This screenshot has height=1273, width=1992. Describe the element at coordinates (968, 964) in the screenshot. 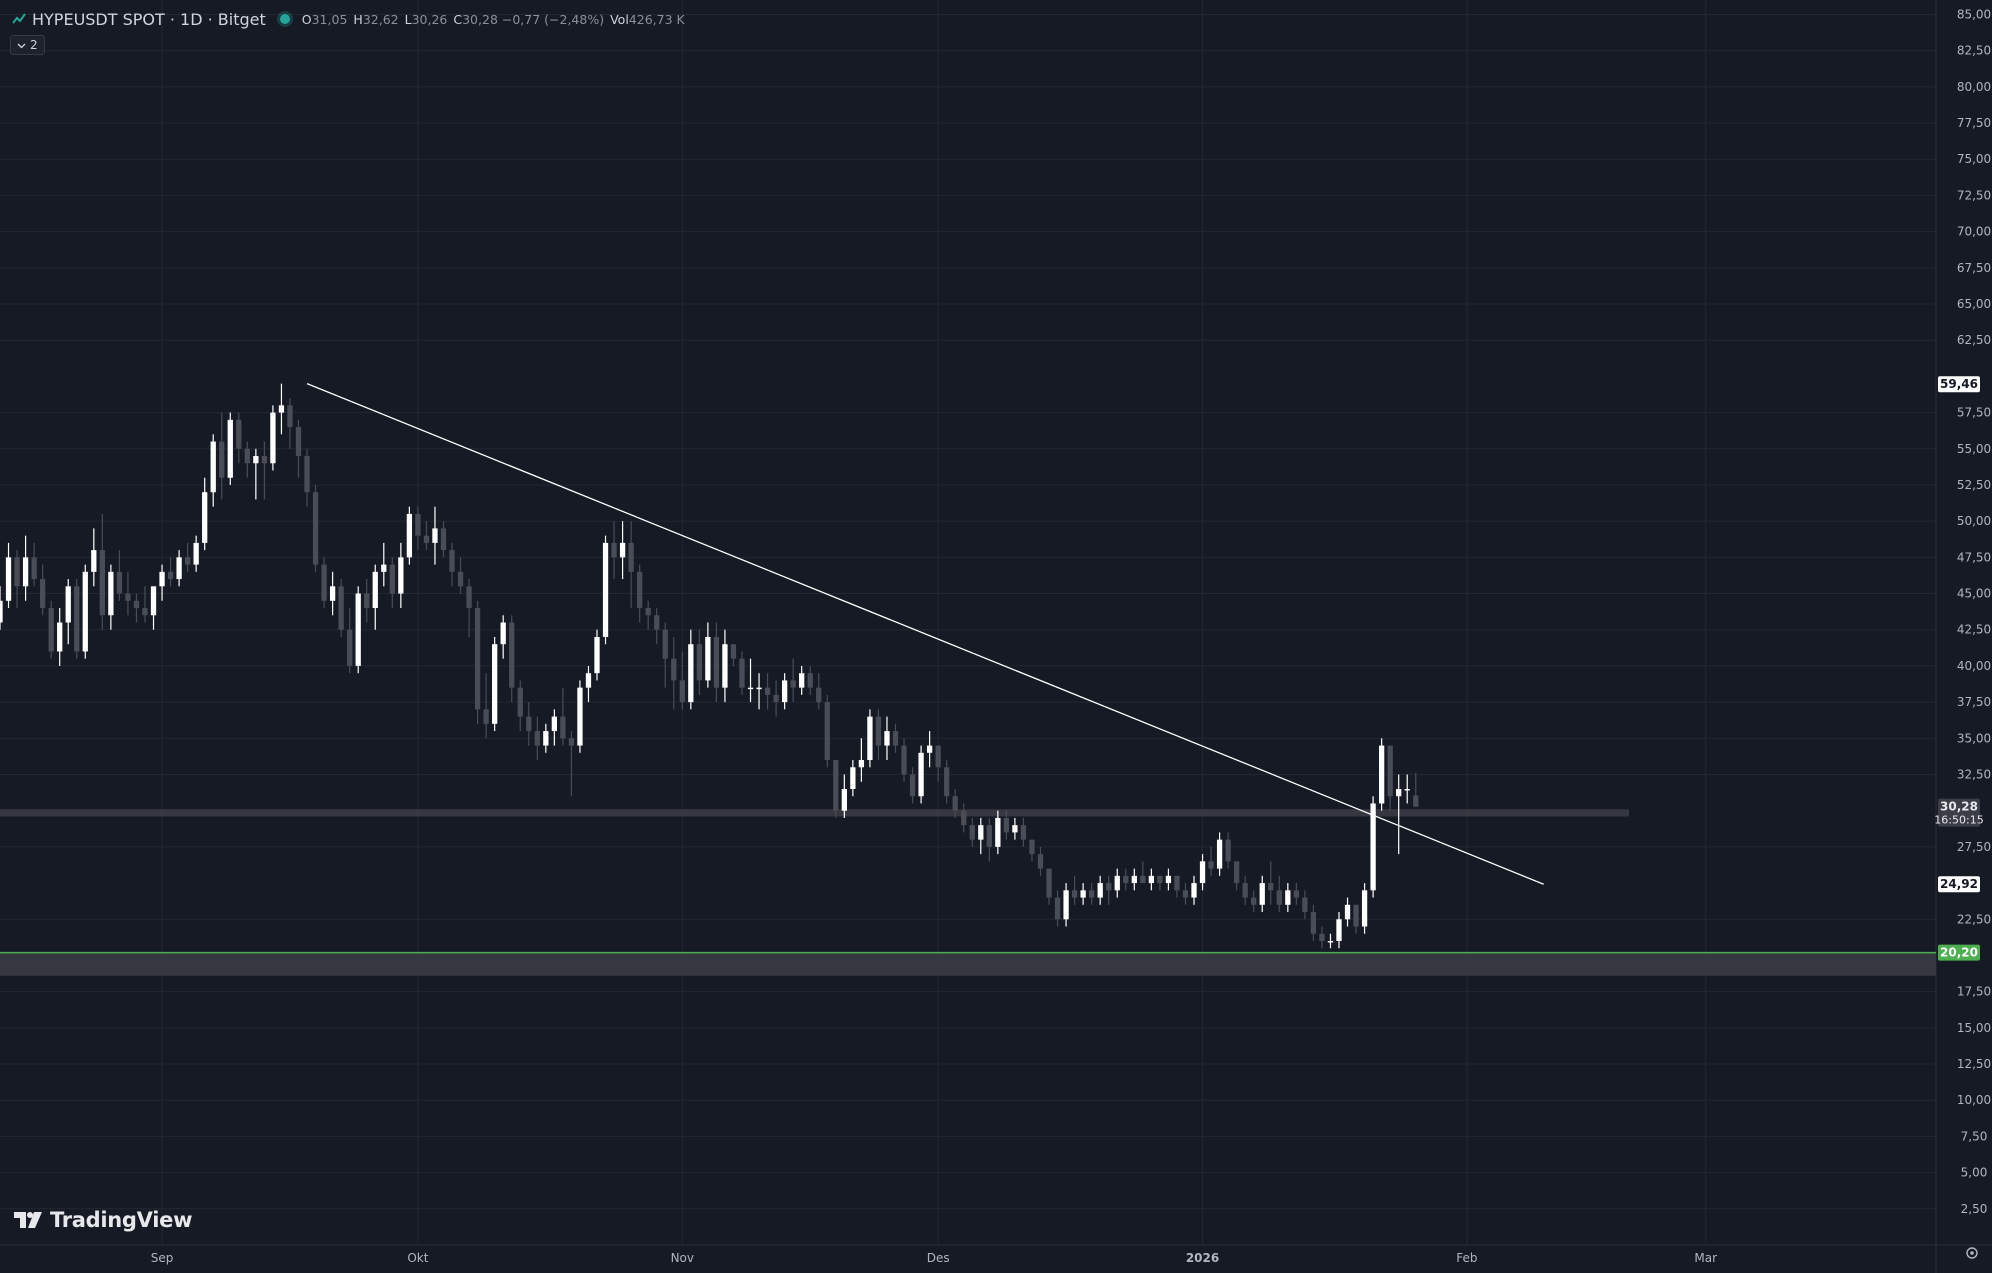

I see `support-band` at that location.